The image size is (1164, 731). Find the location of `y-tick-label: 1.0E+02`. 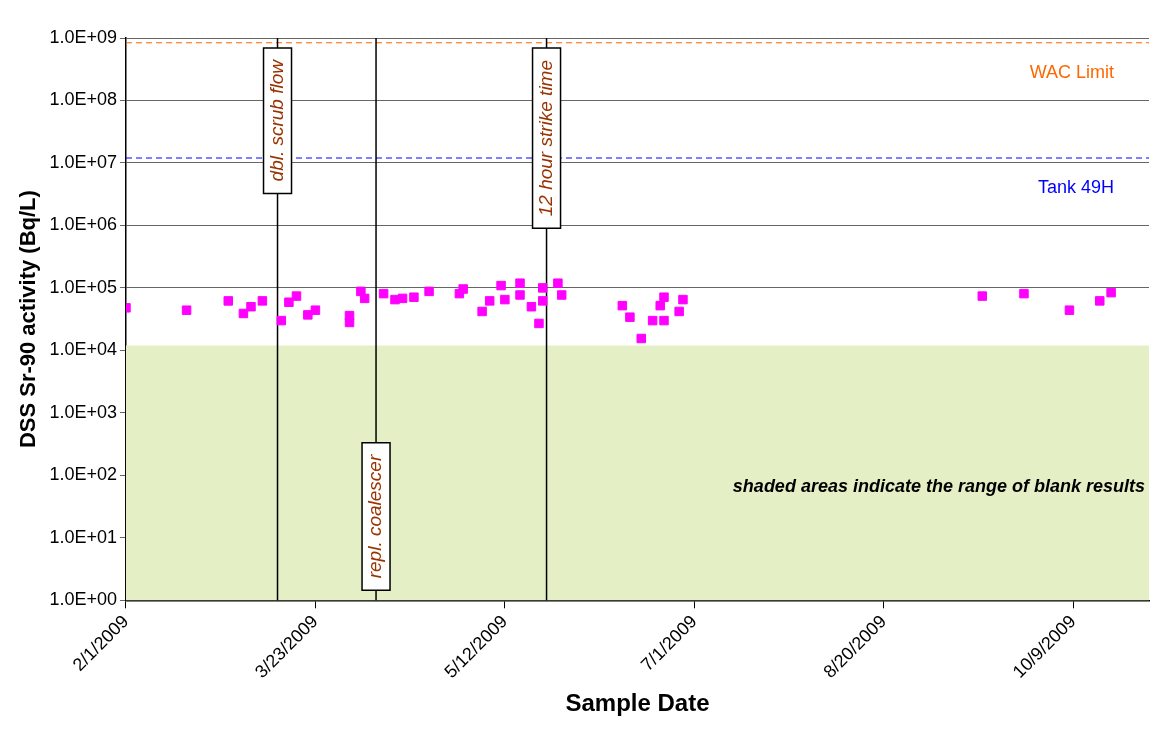

y-tick-label: 1.0E+02 is located at coordinates (83, 474).